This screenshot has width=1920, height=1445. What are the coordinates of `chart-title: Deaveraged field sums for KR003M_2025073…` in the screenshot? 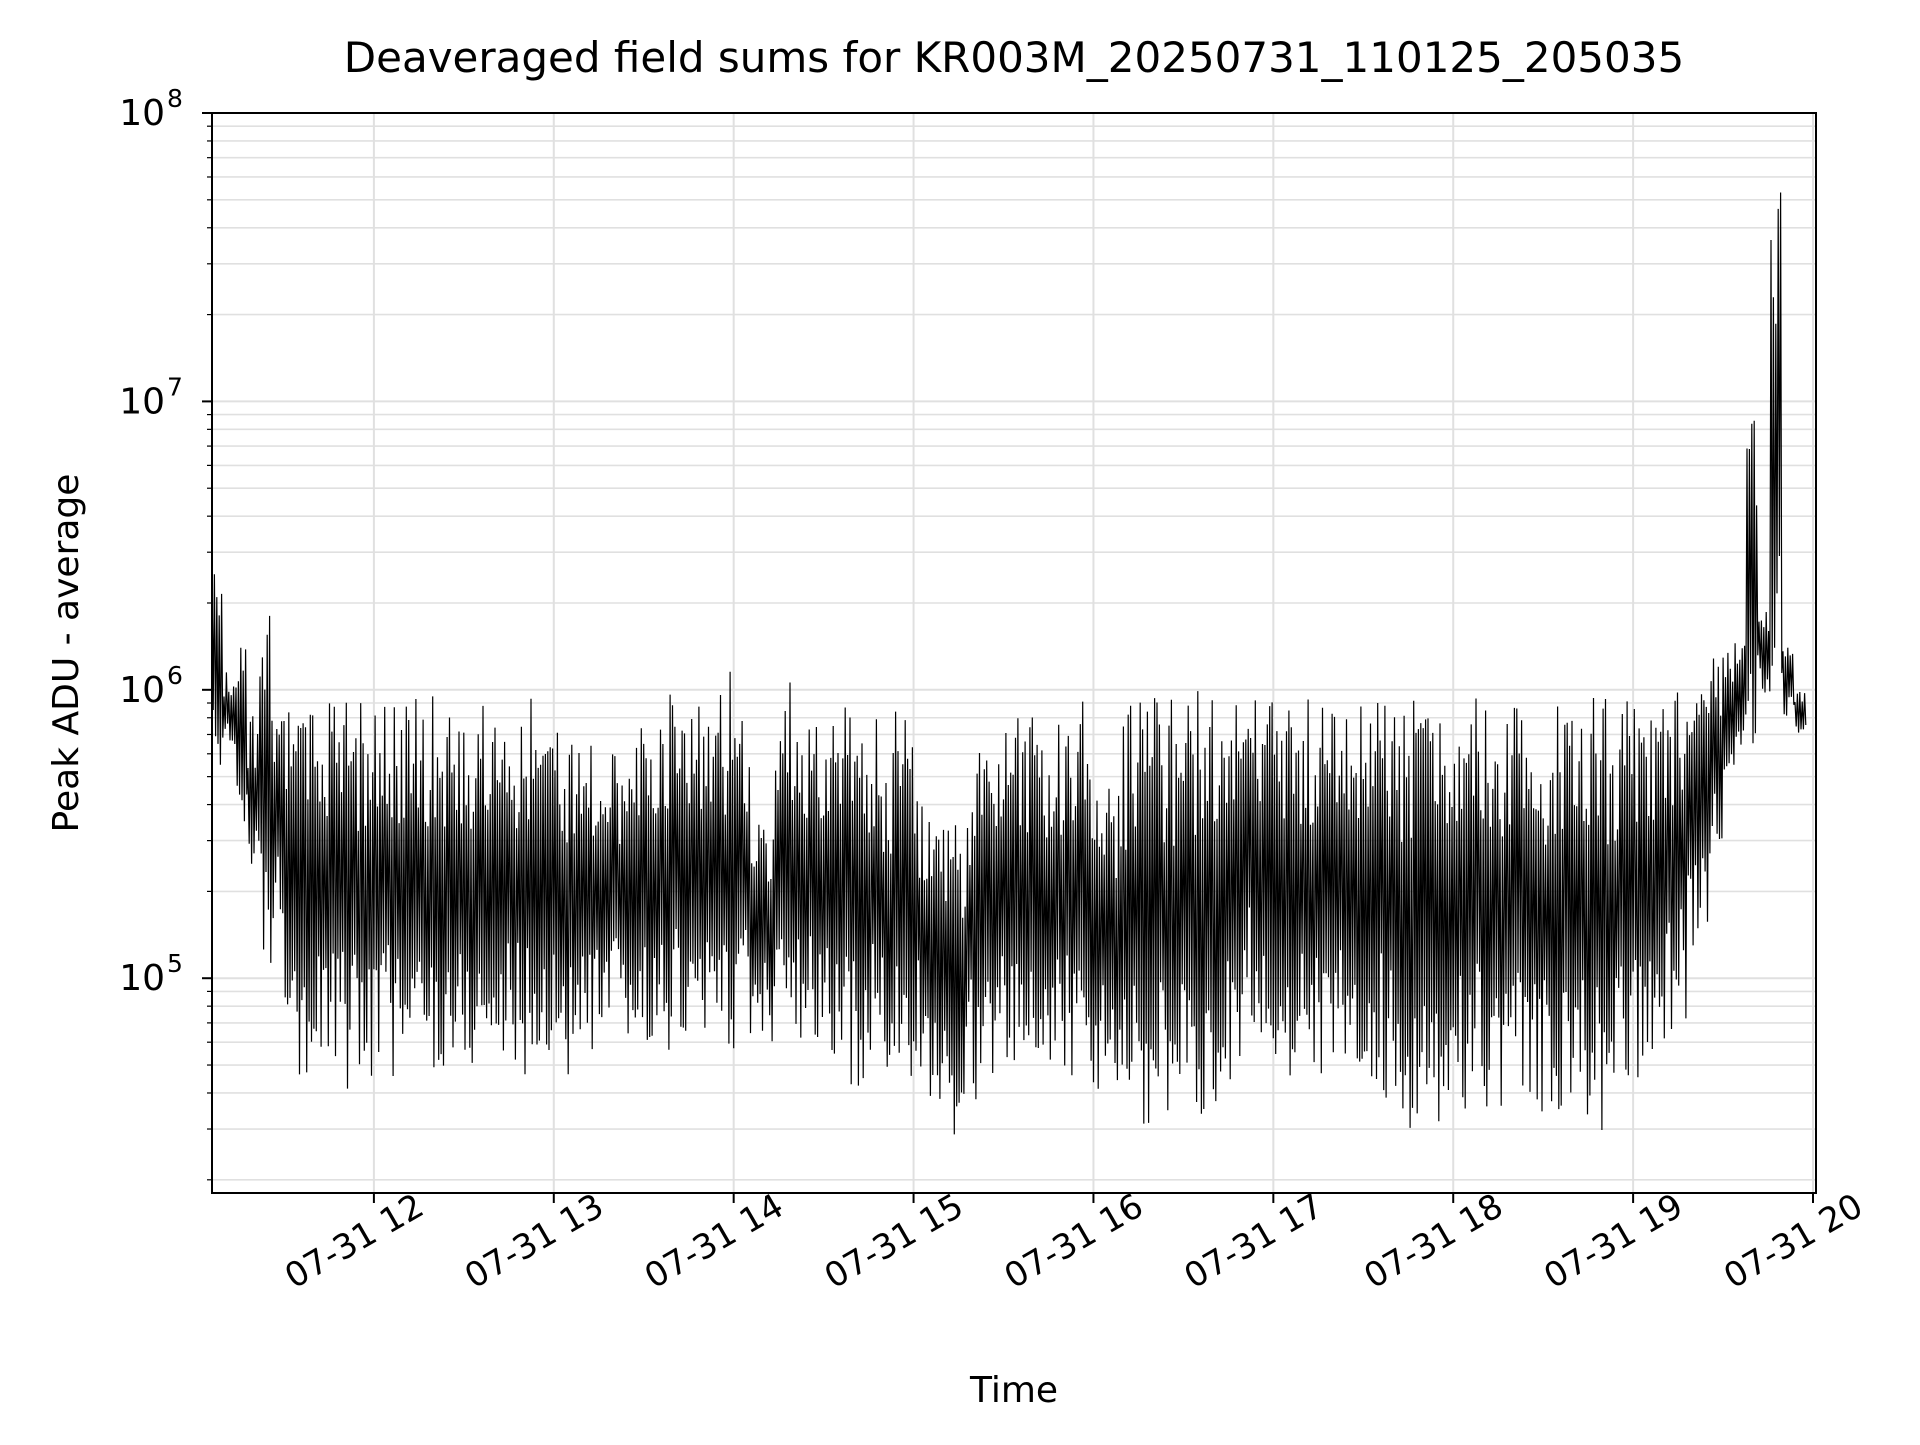 It's located at (1014, 57).